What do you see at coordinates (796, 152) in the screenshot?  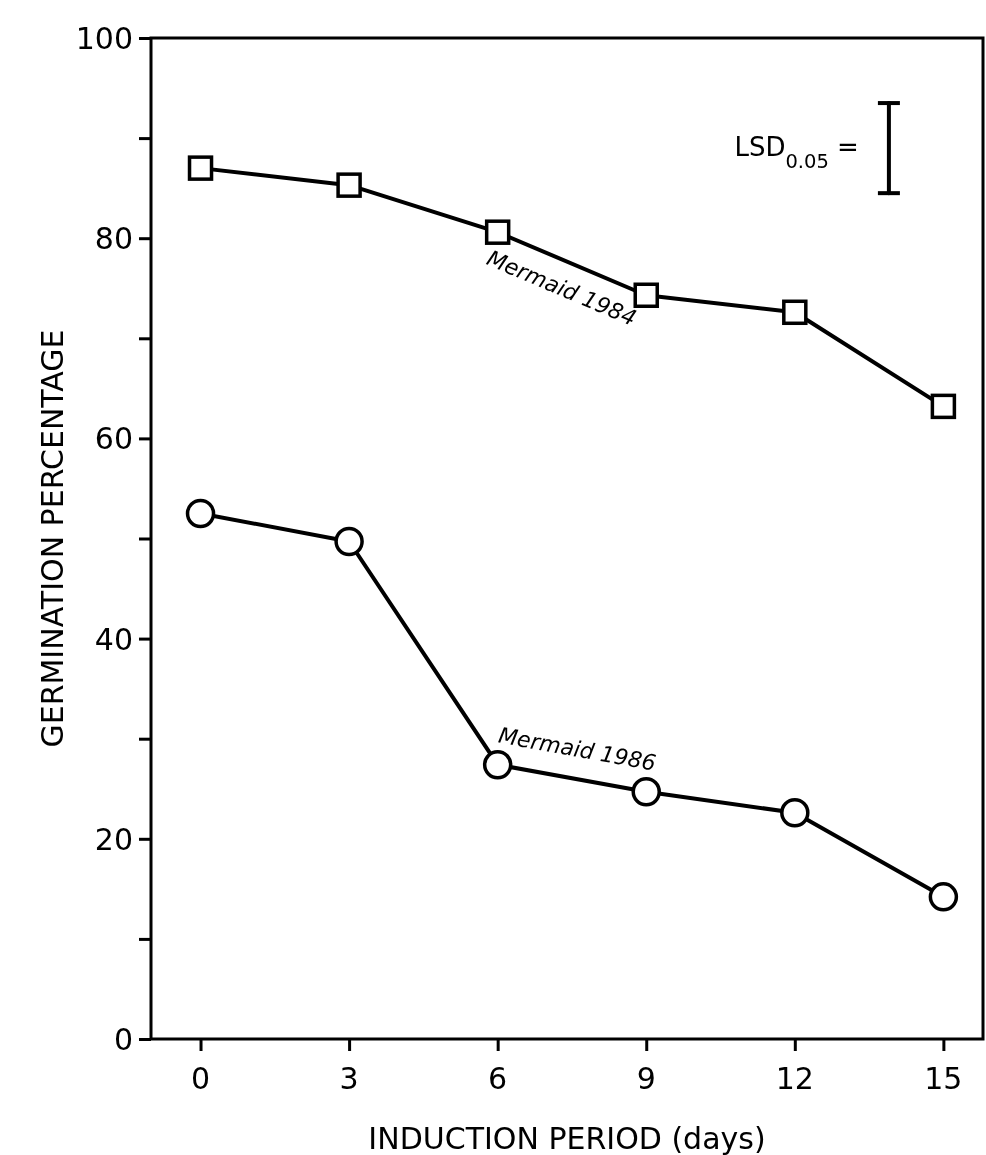 I see `annotation: LSD$_{0.05}$ =` at bounding box center [796, 152].